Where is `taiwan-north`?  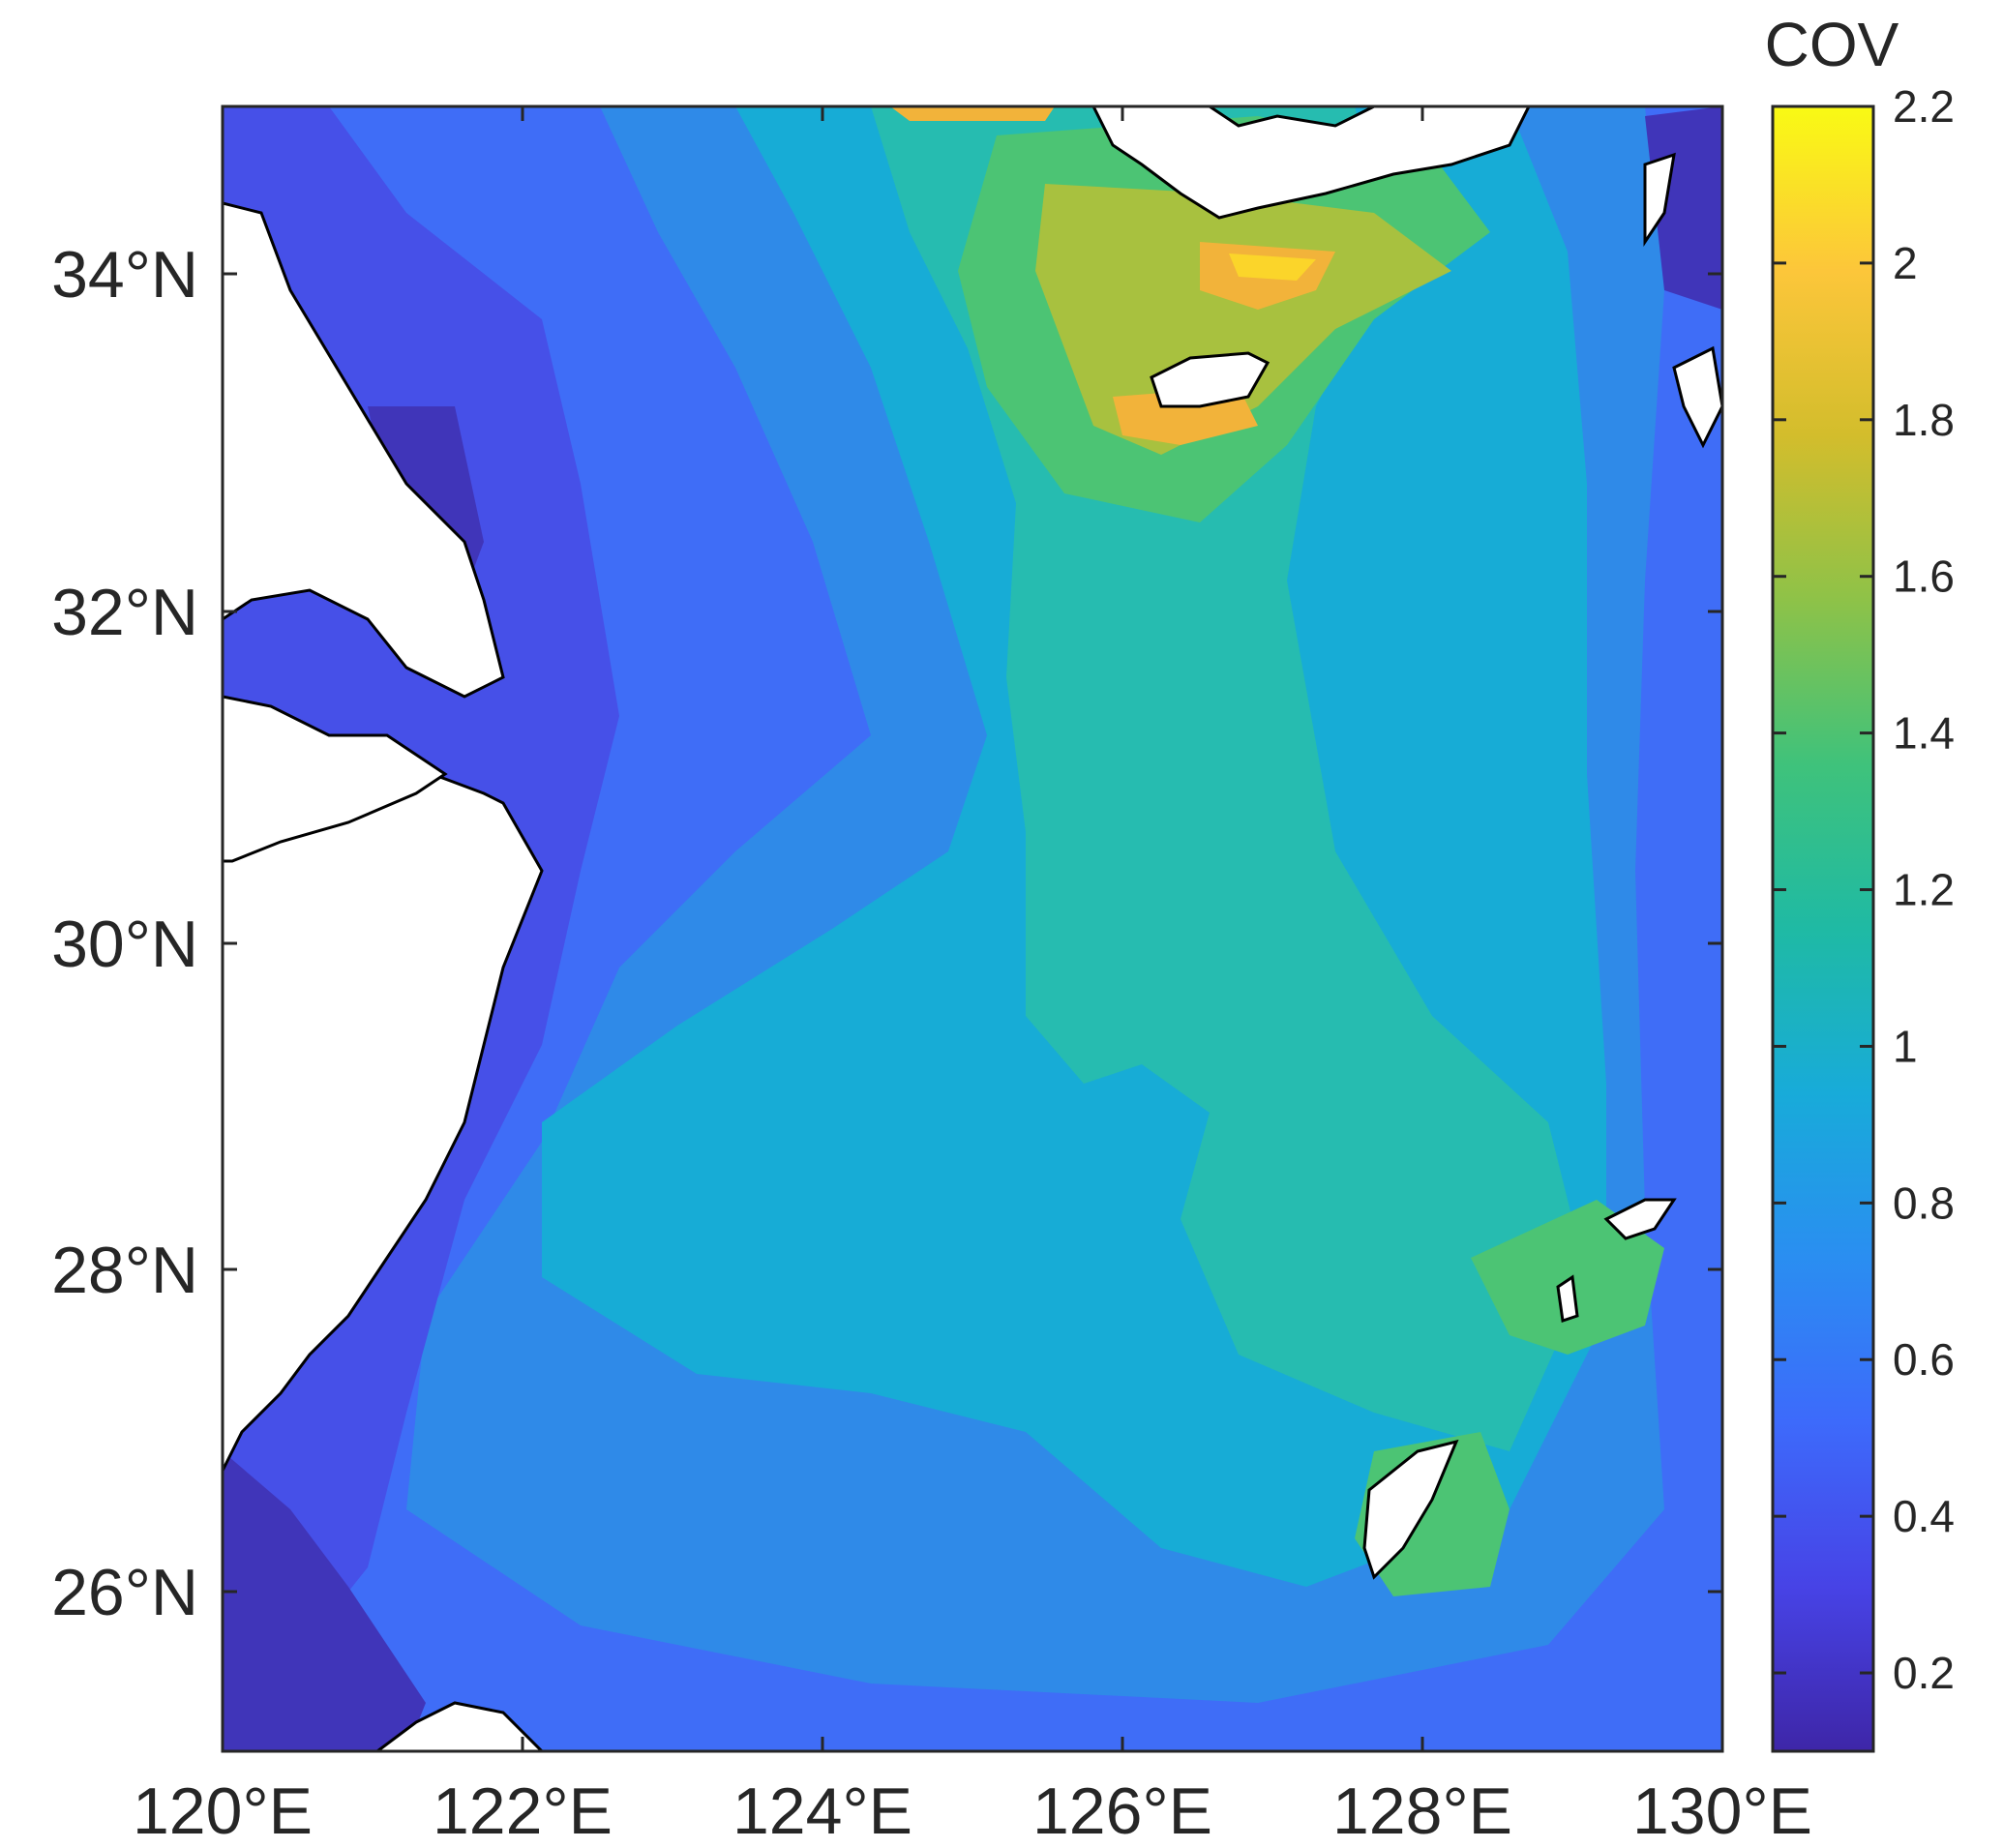
taiwan-north is located at coordinates (460, 1726).